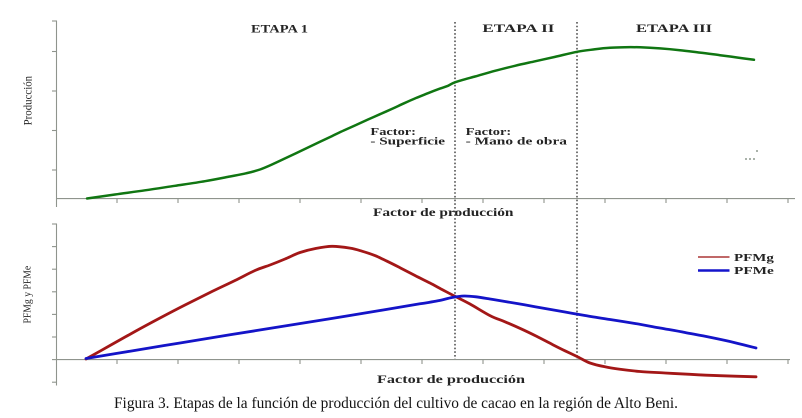 Image resolution: width=802 pixels, height=418 pixels. Describe the element at coordinates (754, 258) in the screenshot. I see `svg-text: PFMg` at that location.